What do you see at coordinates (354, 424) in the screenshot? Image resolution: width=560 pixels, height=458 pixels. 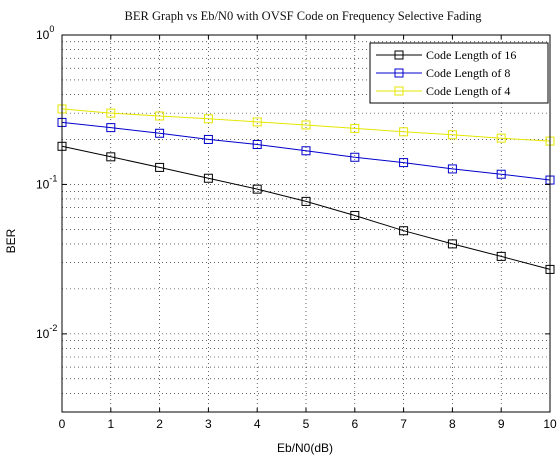 I see `x-tick-label: 6` at bounding box center [354, 424].